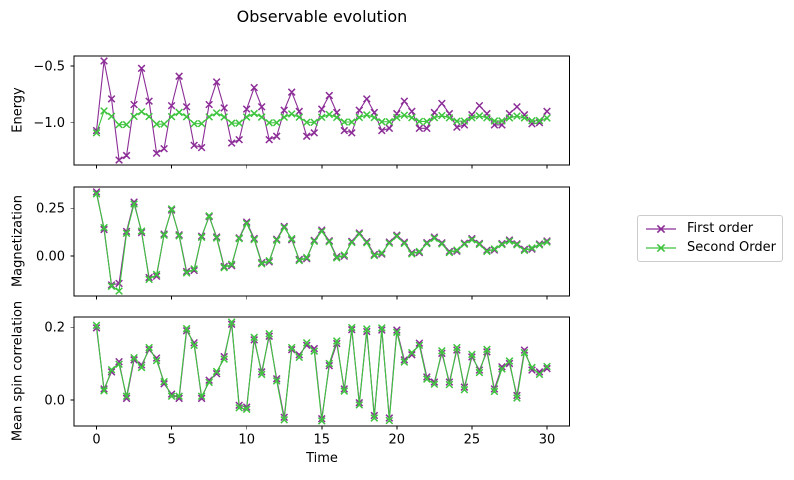 The image size is (794, 480). Describe the element at coordinates (49, 123) in the screenshot. I see `y-tick-label: −1.0` at that location.